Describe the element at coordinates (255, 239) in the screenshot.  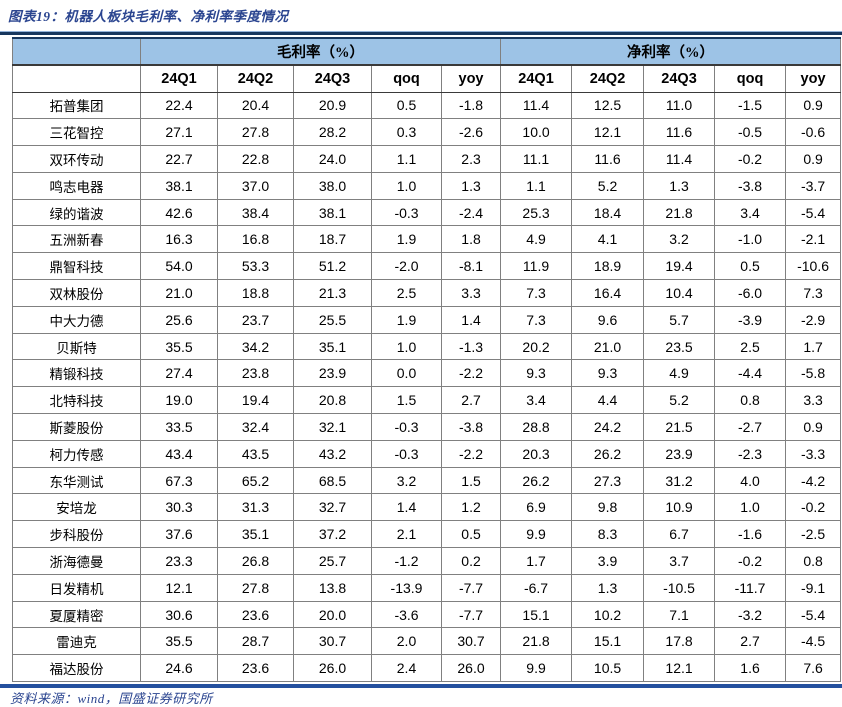
I see `value-cell: 16.8` at that location.